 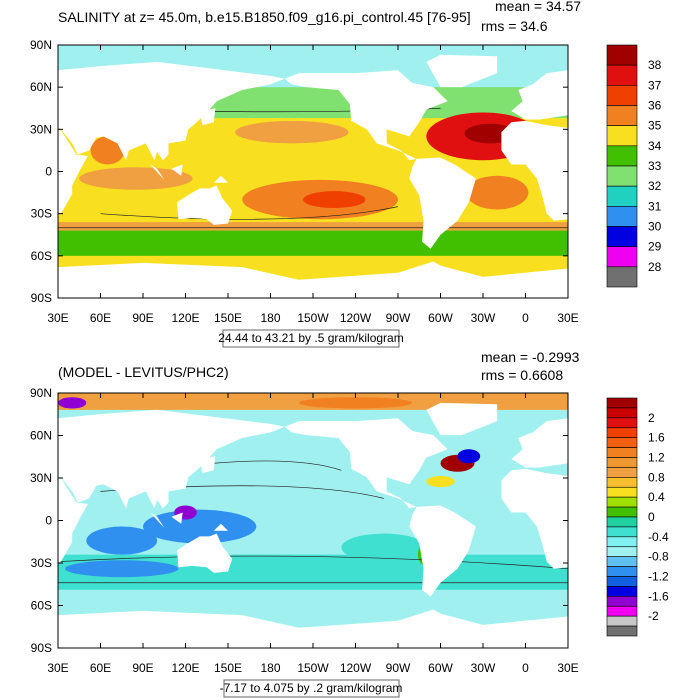 I want to click on rms-label: rms = 34.6, so click(x=514, y=26).